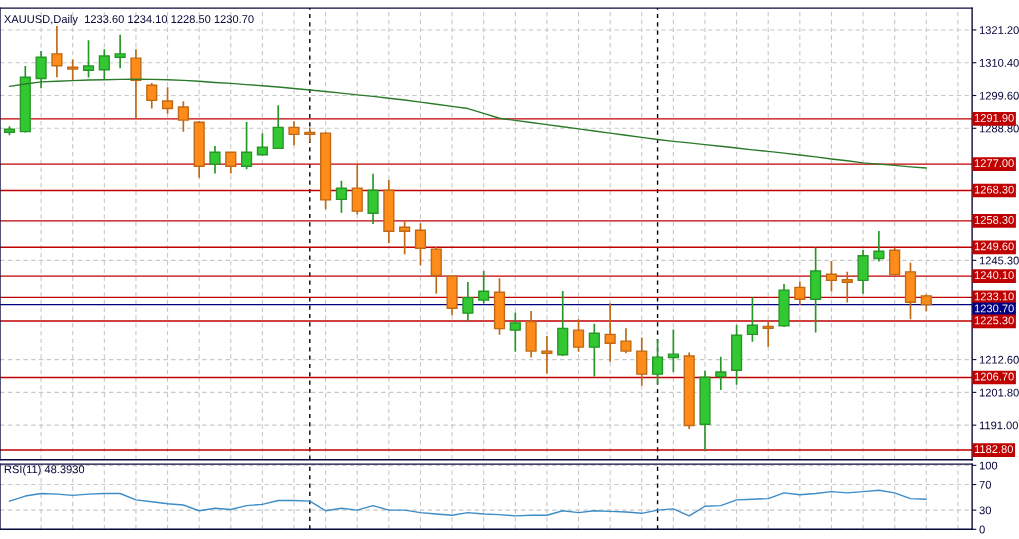 The image size is (1019, 539). Describe the element at coordinates (994, 163) in the screenshot. I see `ref-line-label: 1277.00` at that location.